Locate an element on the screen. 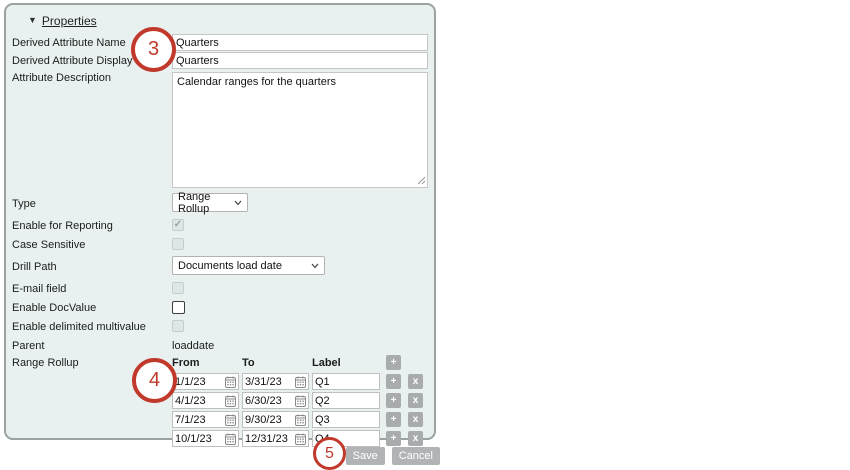 This screenshot has height=470, width=850. field-row-type: Type Range Rollup is located at coordinates (220, 203).